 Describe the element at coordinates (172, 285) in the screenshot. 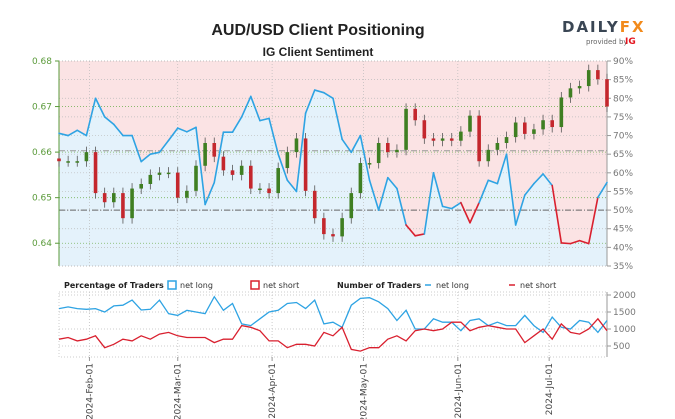

I see `legend-pct-long-swatch` at that location.